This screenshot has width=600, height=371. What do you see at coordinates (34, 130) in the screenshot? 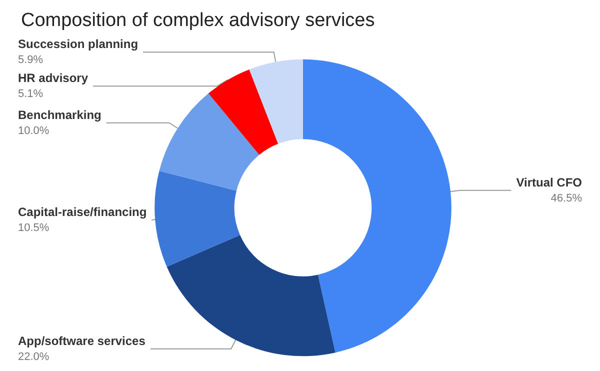
I see `data-label: 10.0%` at bounding box center [34, 130].